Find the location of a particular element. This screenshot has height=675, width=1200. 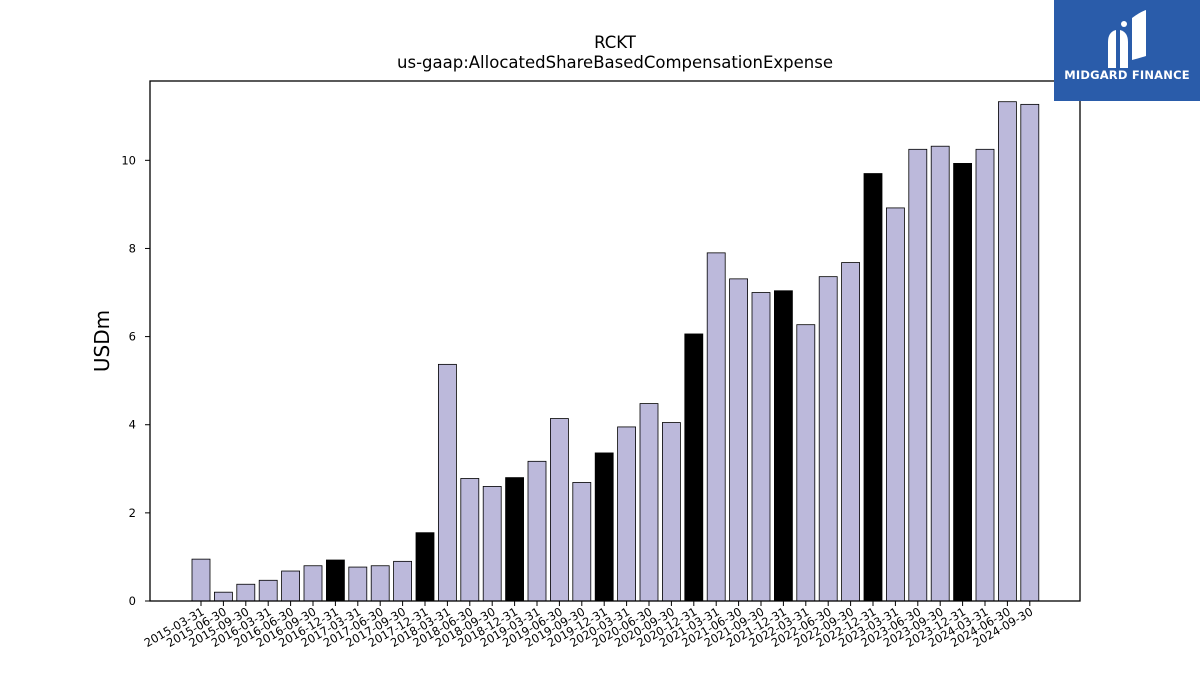

chart-title: RCKT is located at coordinates (615, 42).